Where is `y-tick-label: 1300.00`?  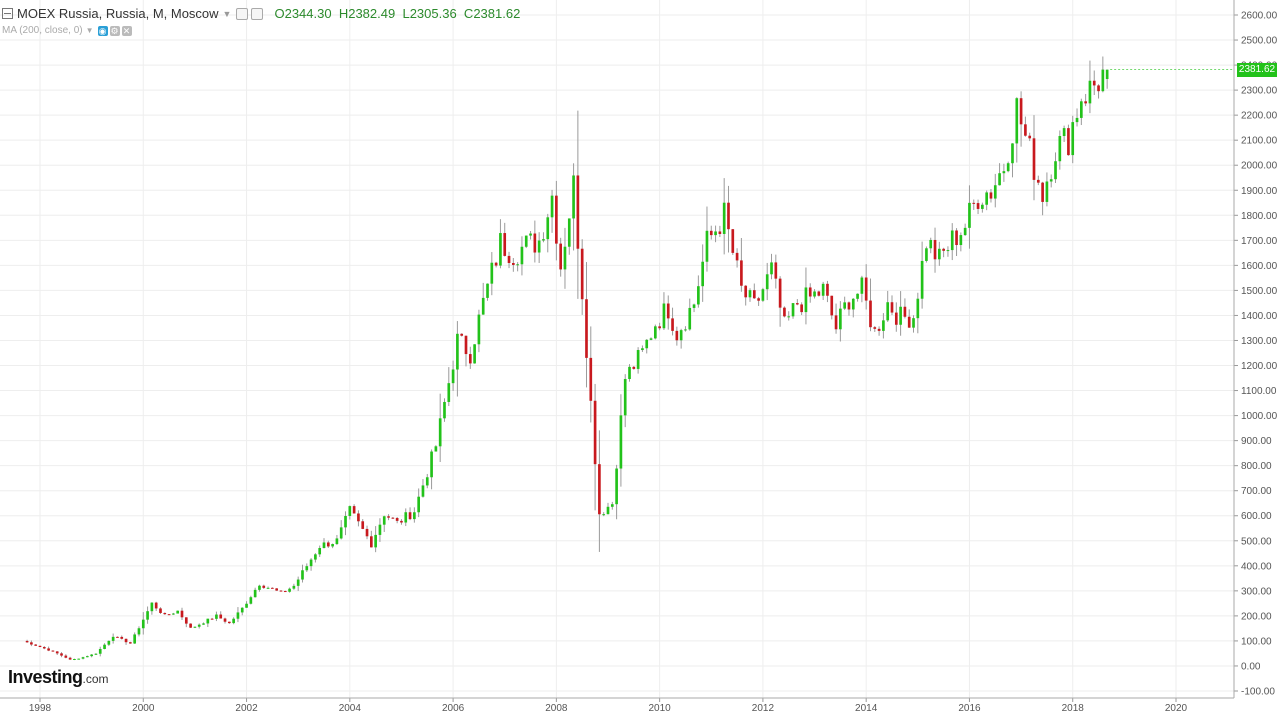
y-tick-label: 1300.00 is located at coordinates (1259, 341).